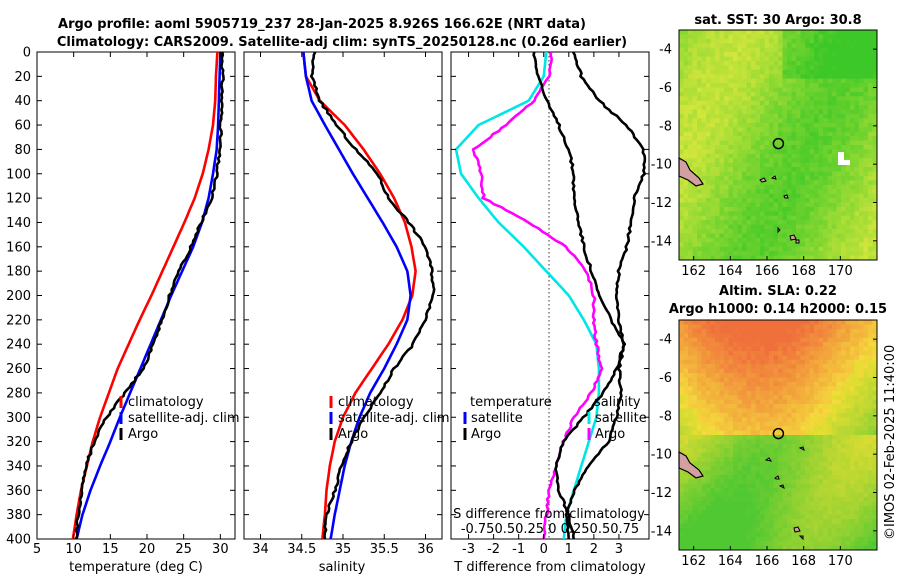 This screenshot has height=580, width=900. Describe the element at coordinates (665, 50) in the screenshot. I see `map-y-tick-label: -4` at that location.